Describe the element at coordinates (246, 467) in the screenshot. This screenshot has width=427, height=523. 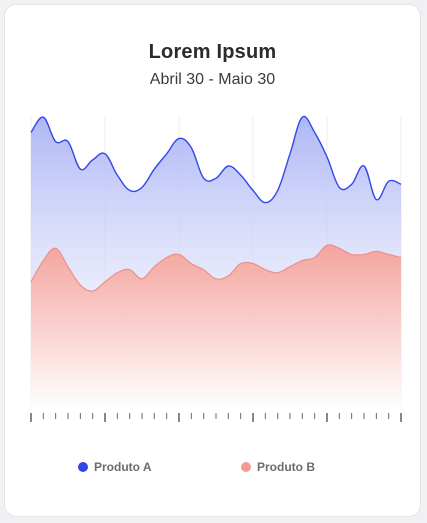
I see `legend-dot-produto-b` at that location.